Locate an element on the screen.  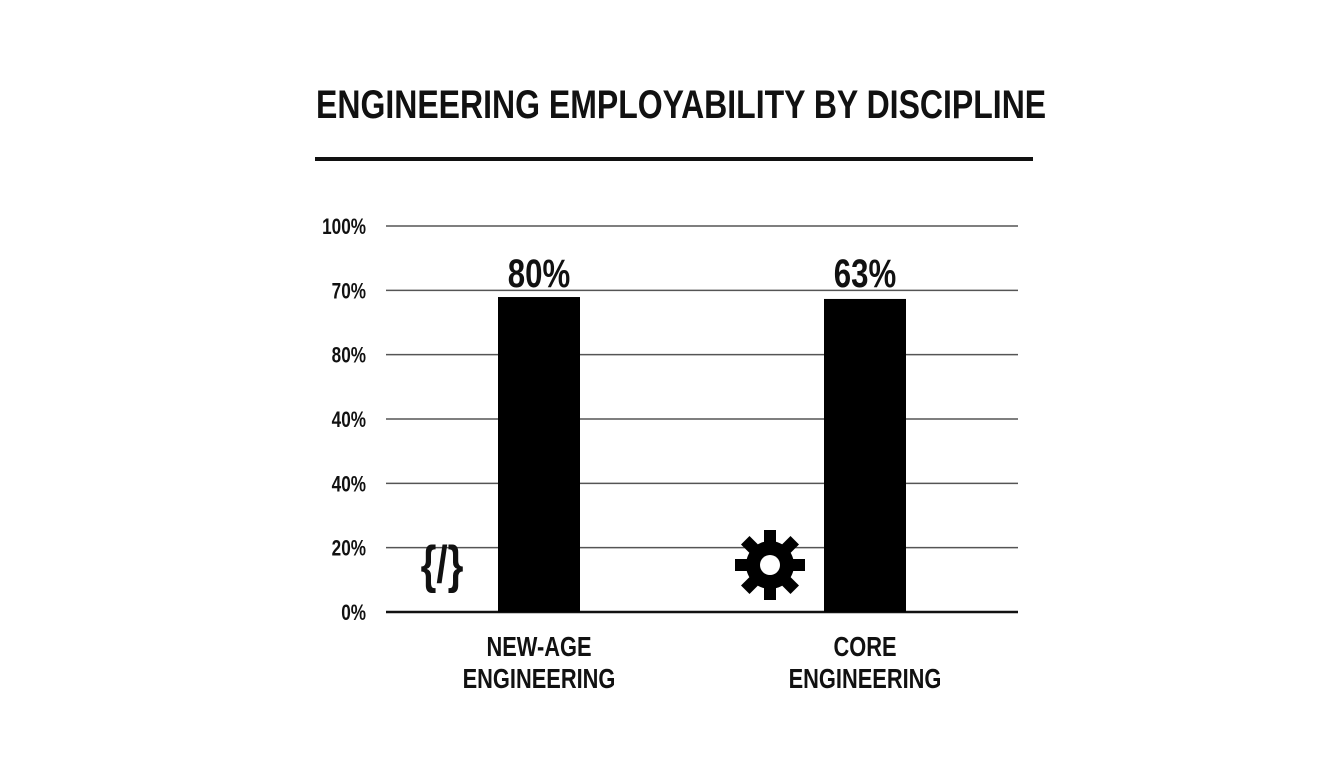
y-tick-label: 80% is located at coordinates (349, 356).